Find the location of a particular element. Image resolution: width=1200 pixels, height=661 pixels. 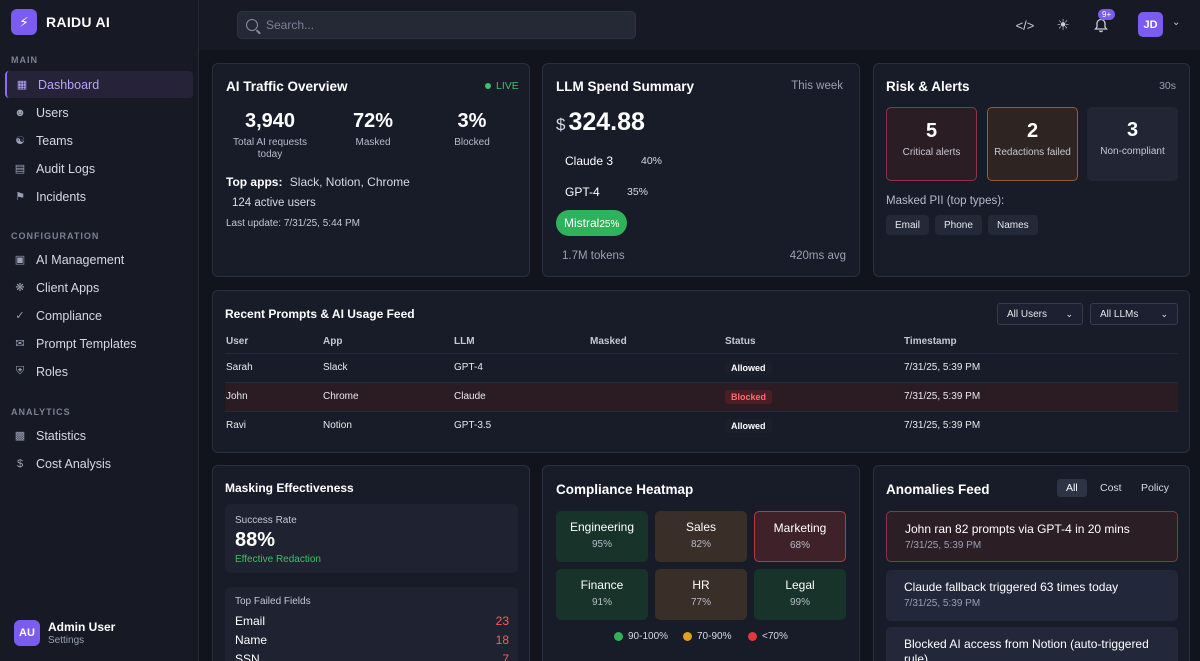

legend-item: 90-100% is located at coordinates (641, 636).